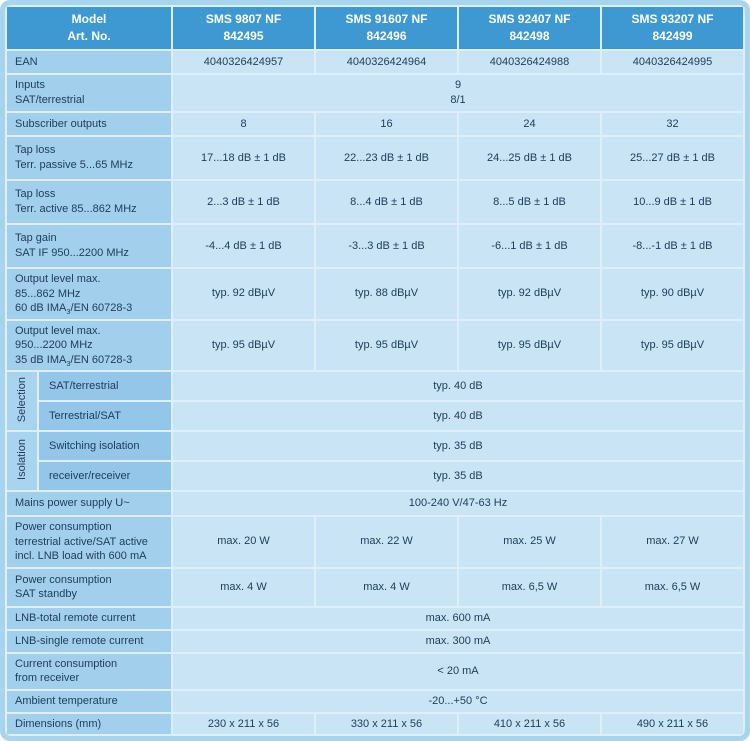 The height and width of the screenshot is (741, 750). I want to click on group-label-isolation: Isolation, so click(22, 461).